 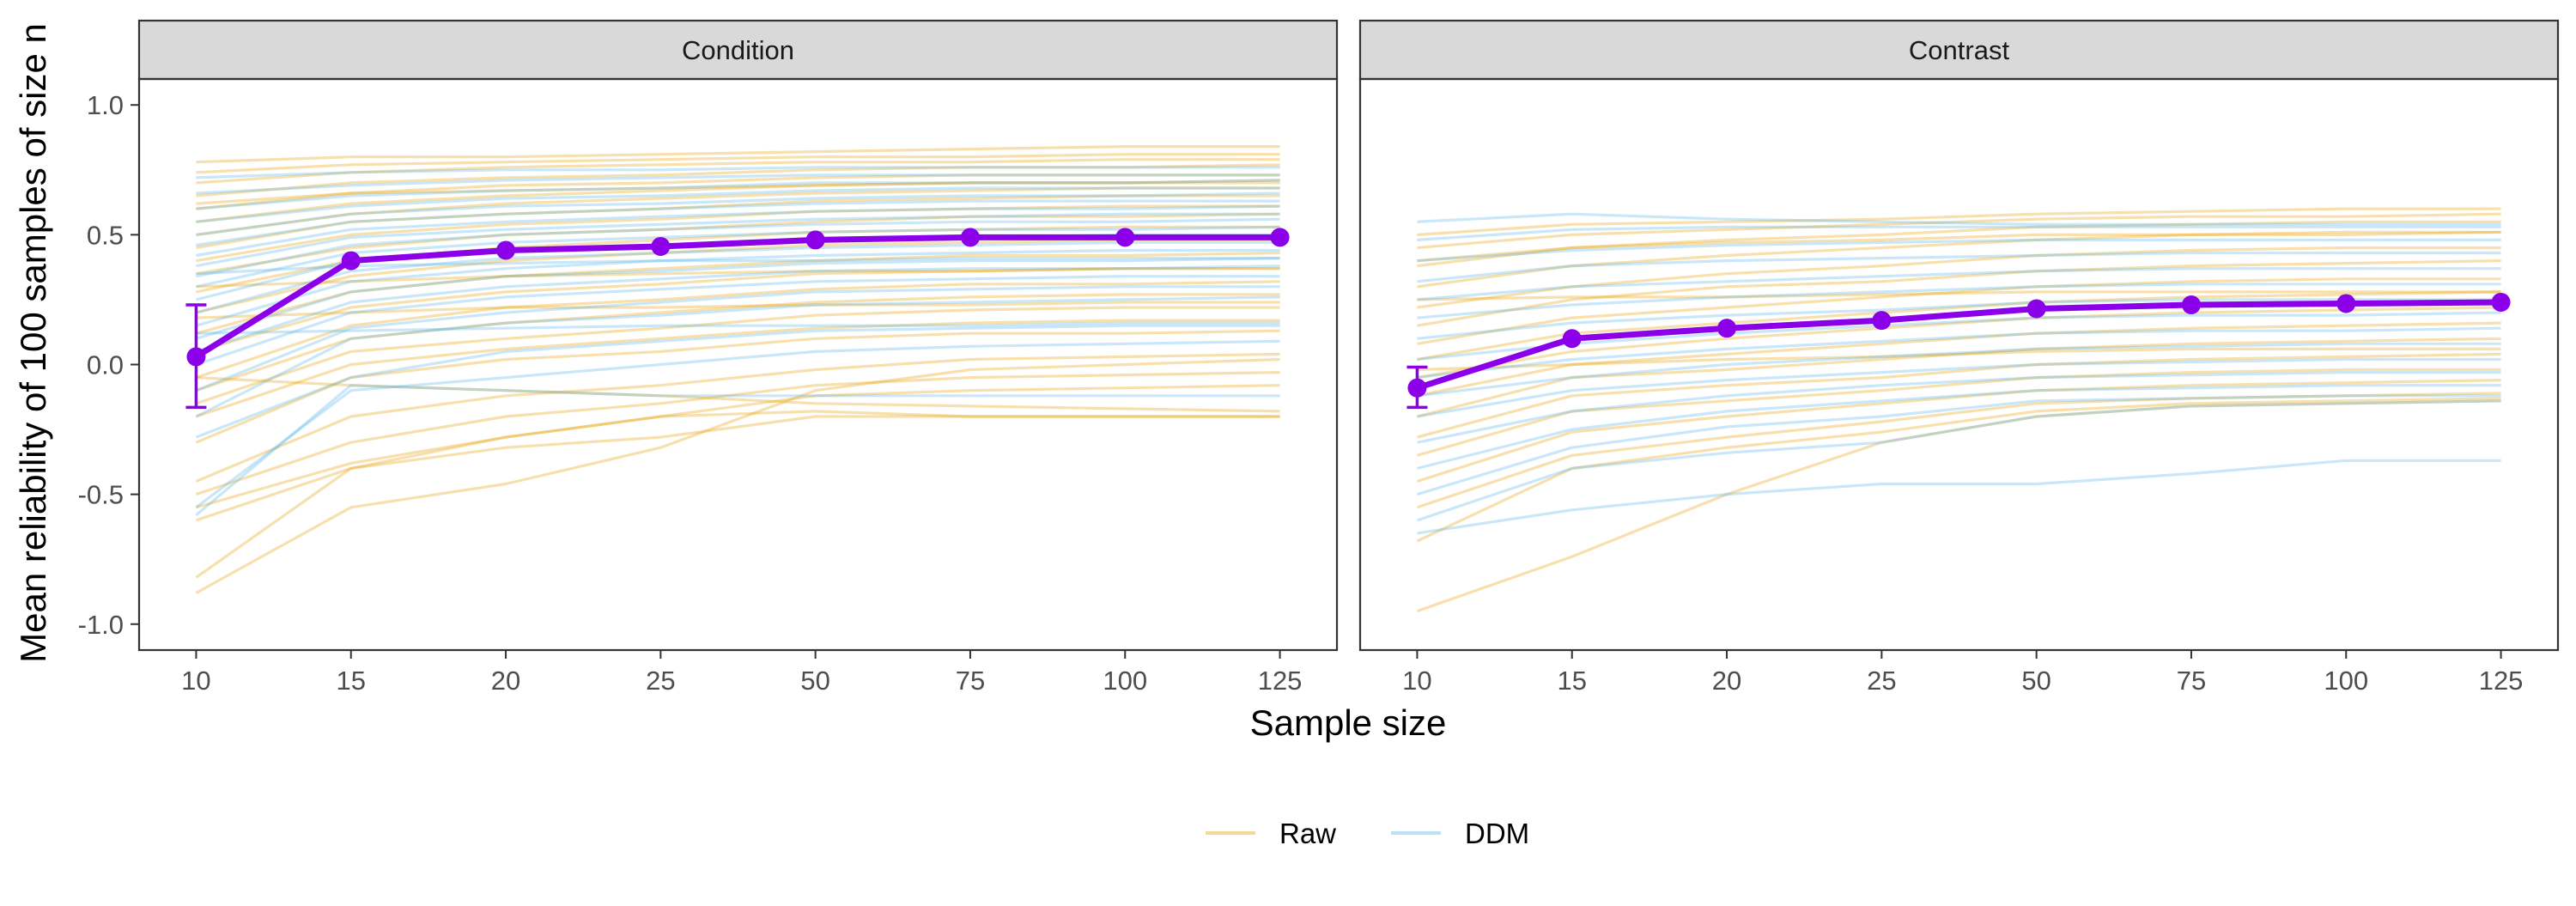 I want to click on x-tick-label: 125, so click(x=2501, y=681).